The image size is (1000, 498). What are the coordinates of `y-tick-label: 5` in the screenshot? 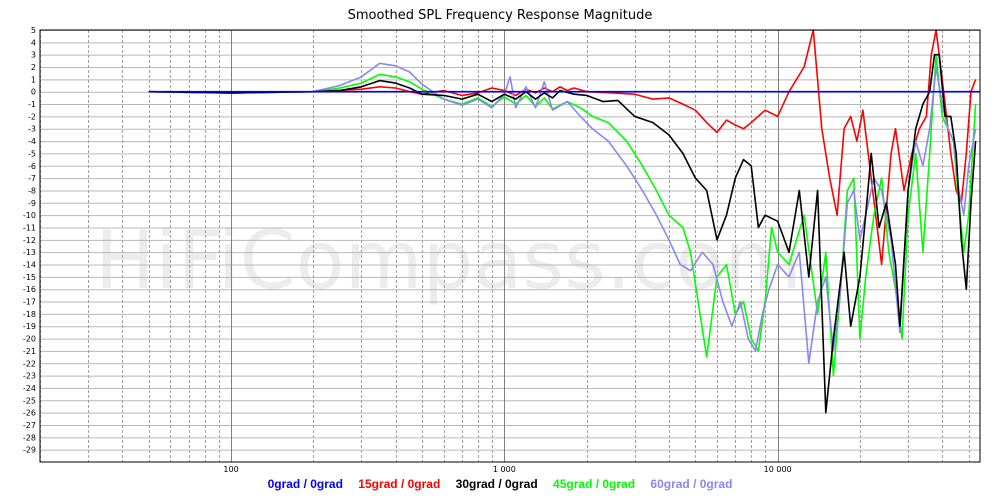 It's located at (33, 30).